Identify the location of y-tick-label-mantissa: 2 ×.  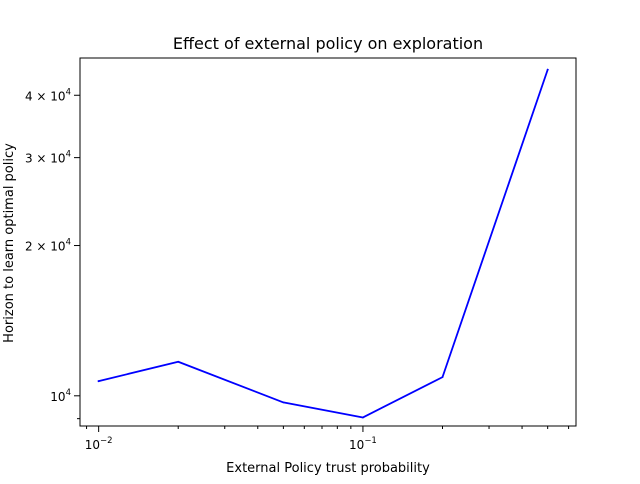
(37, 247).